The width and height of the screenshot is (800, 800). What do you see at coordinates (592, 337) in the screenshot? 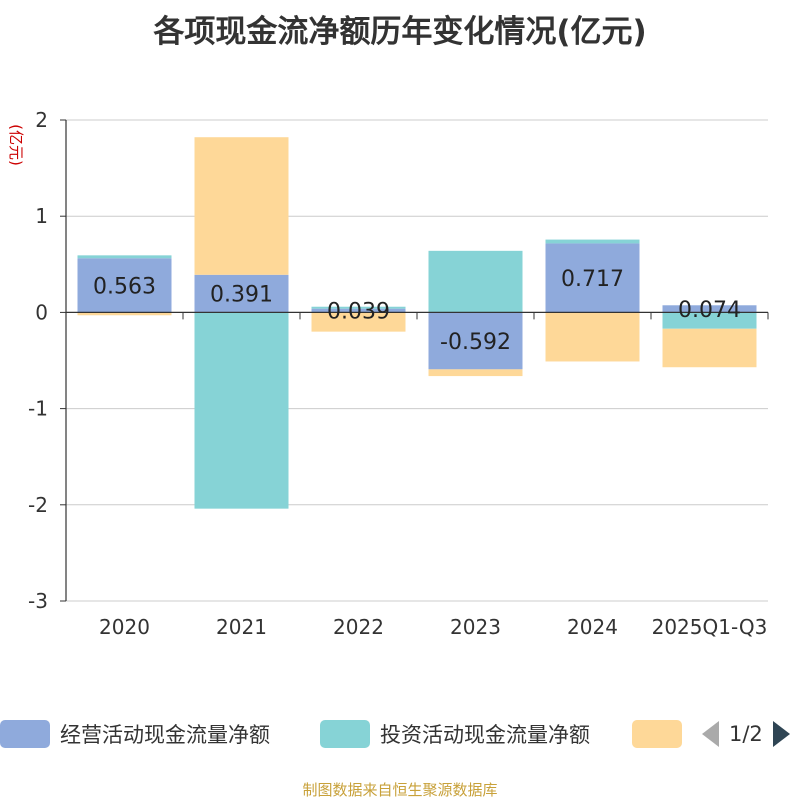
I see `bar-series-3-2024` at bounding box center [592, 337].